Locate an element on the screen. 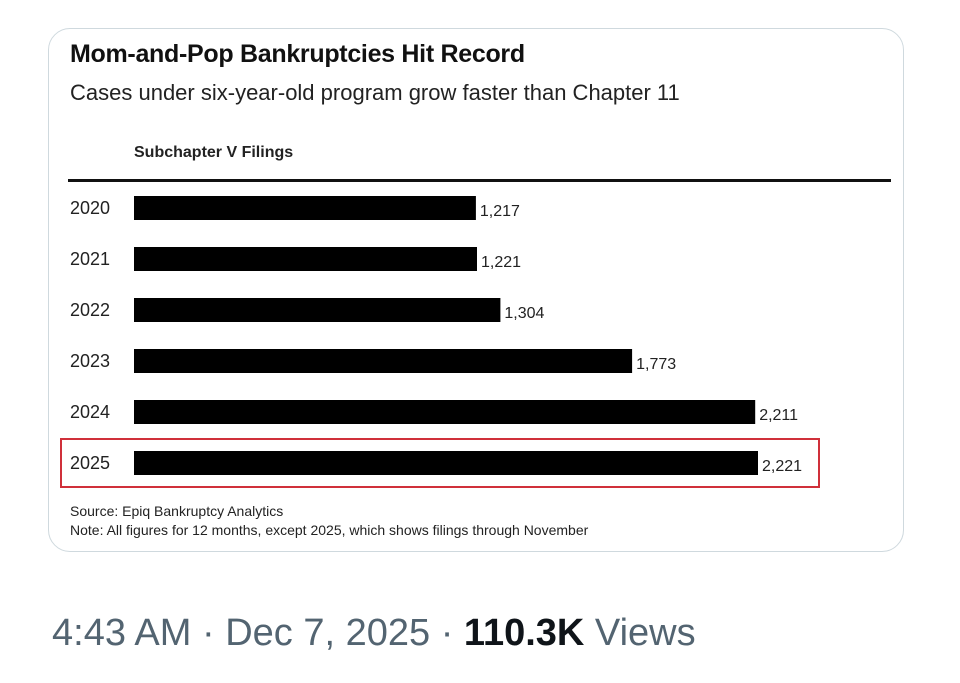  bar-2022 is located at coordinates (317, 310).